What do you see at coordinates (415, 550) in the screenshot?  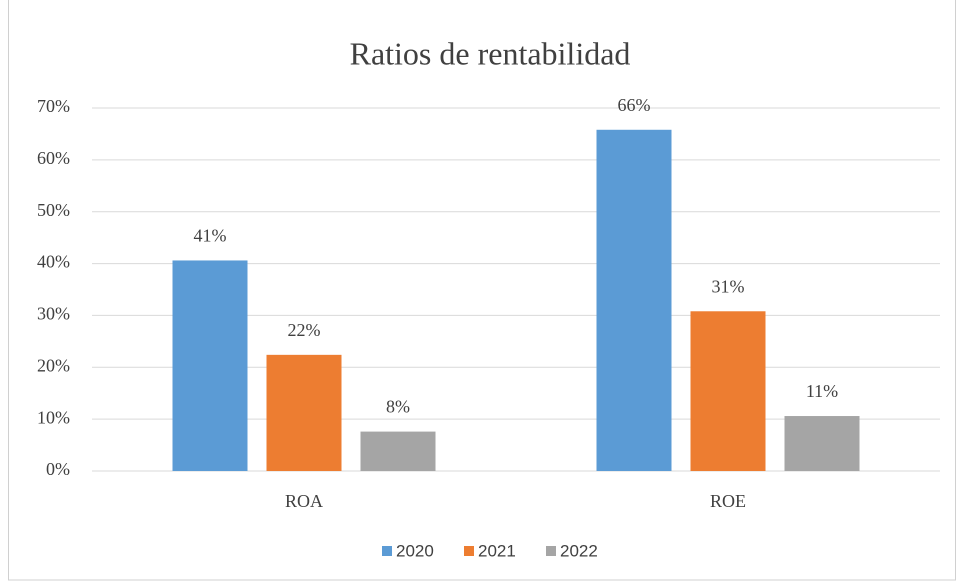 I see `legend-label: 2020` at bounding box center [415, 550].